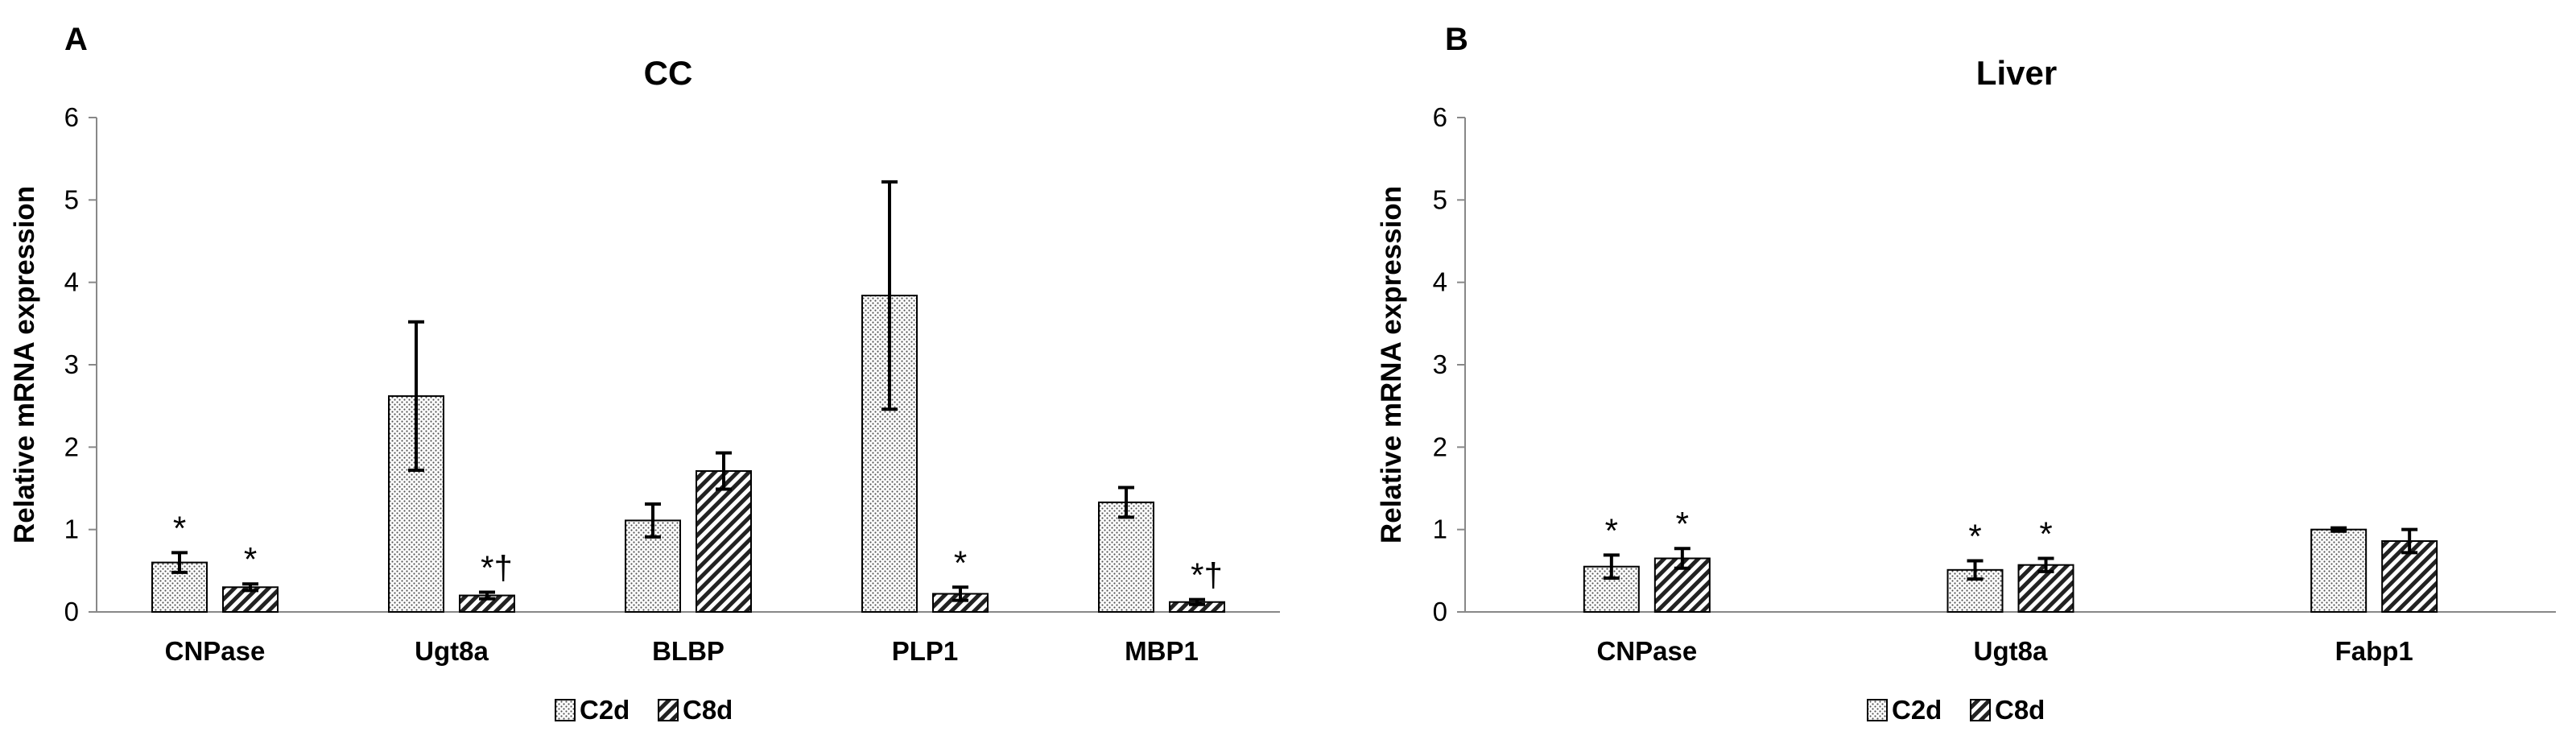 Image resolution: width=2576 pixels, height=748 pixels. I want to click on bar-C2d-MBP1, so click(1126, 557).